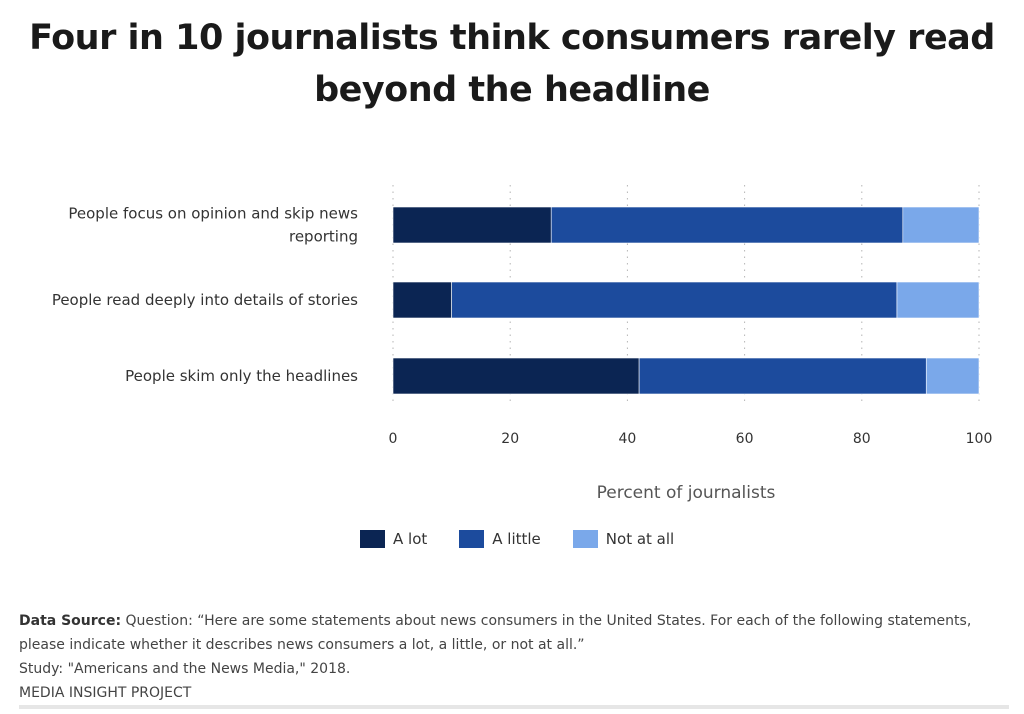  I want to click on x-tick-label: 60, so click(745, 439).